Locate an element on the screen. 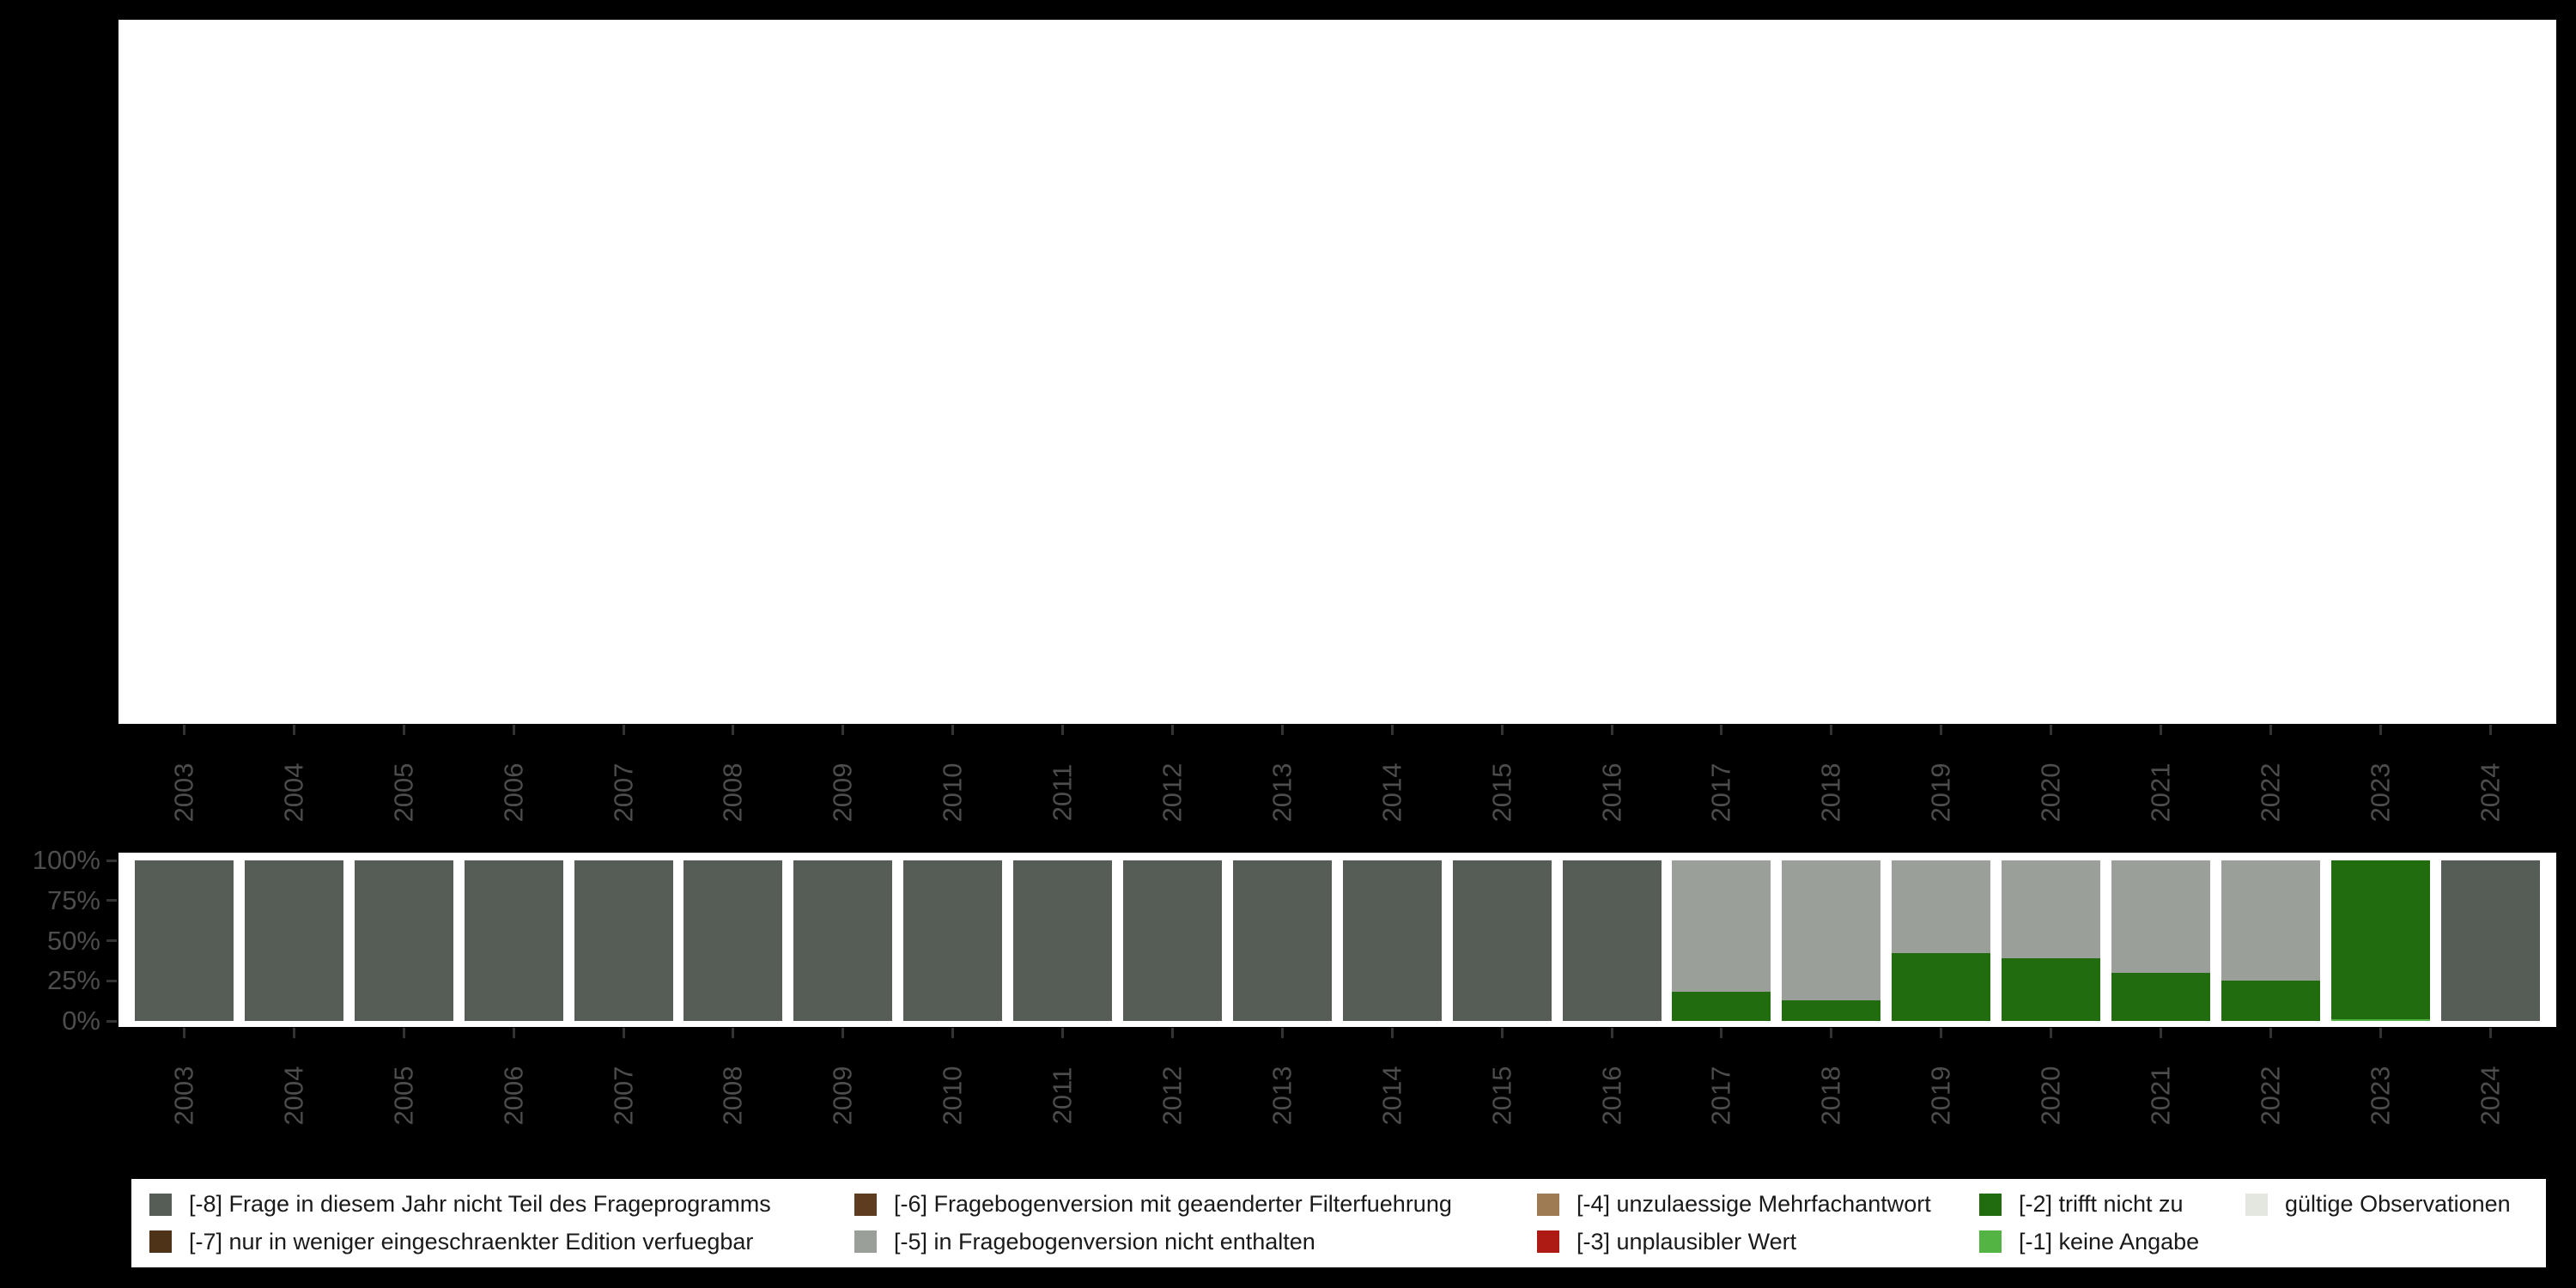 This screenshot has height=1288, width=2576. legend-label: gültige Observationen is located at coordinates (2398, 1204).